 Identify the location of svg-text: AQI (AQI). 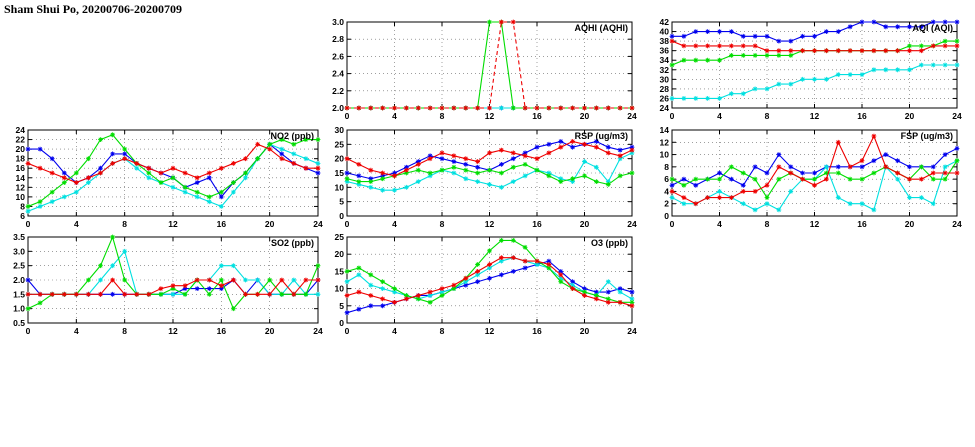
(933, 28).